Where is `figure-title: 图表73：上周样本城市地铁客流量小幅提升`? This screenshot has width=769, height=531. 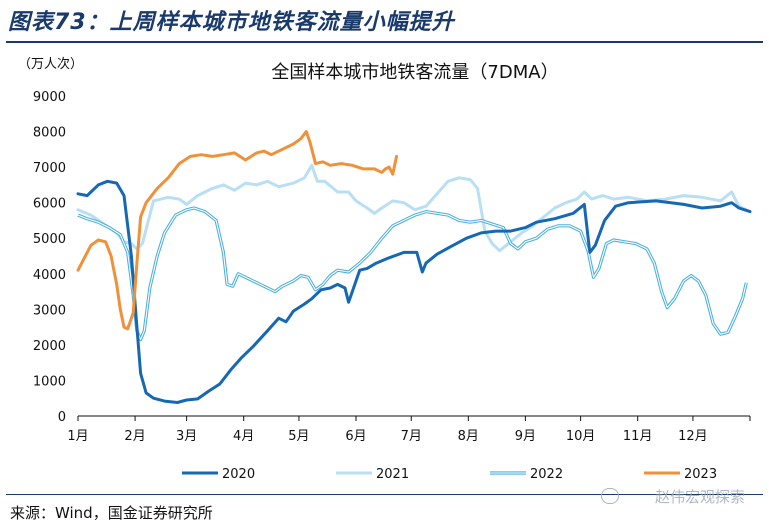 figure-title: 图表73：上周样本城市地铁客流量小幅提升 is located at coordinates (231, 22).